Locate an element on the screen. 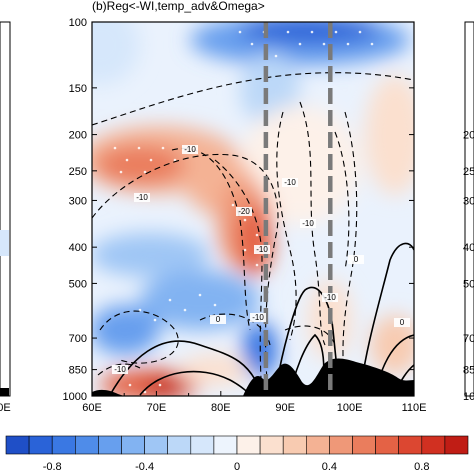  terrain-mask-west is located at coordinates (108, 392).